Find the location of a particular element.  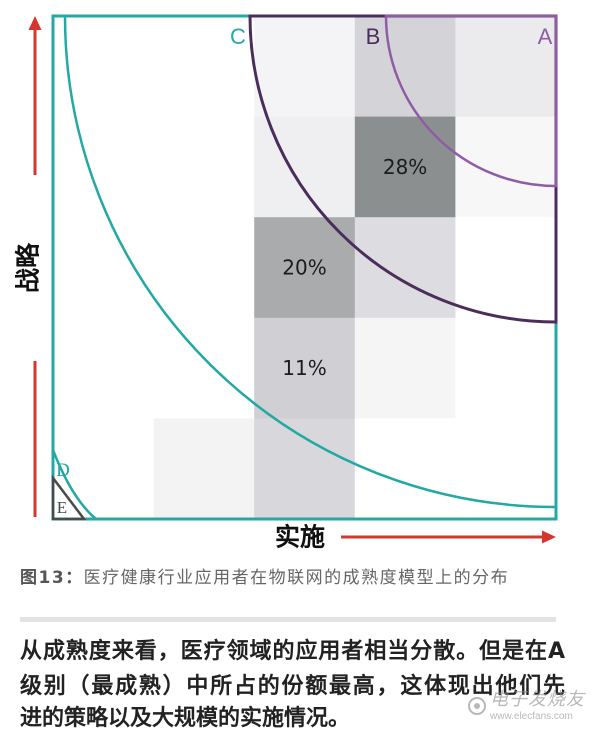

heatmap-cell-r1-c2 is located at coordinates (204, 67).